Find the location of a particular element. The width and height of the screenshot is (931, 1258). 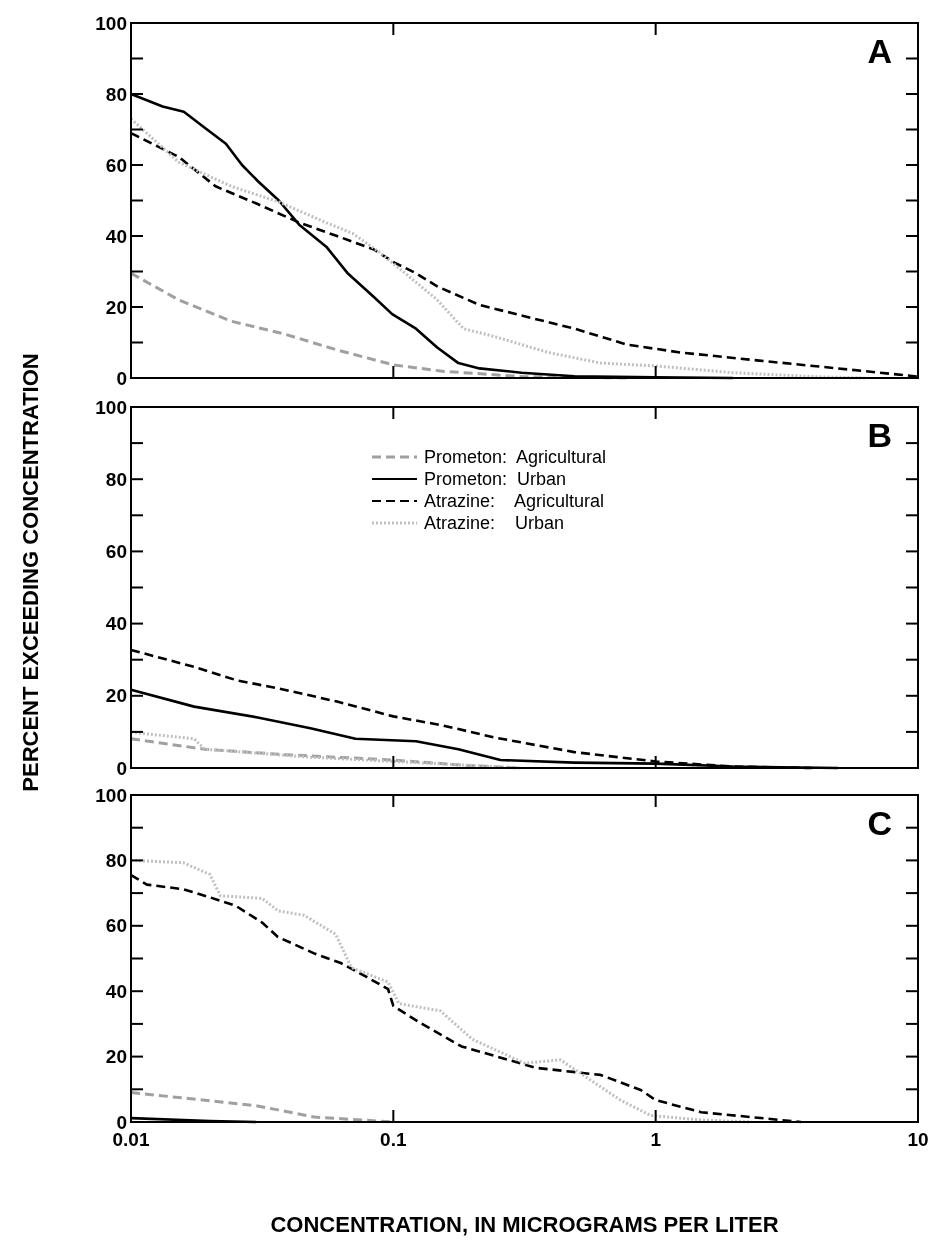

chart-title: A is located at coordinates (879, 51).